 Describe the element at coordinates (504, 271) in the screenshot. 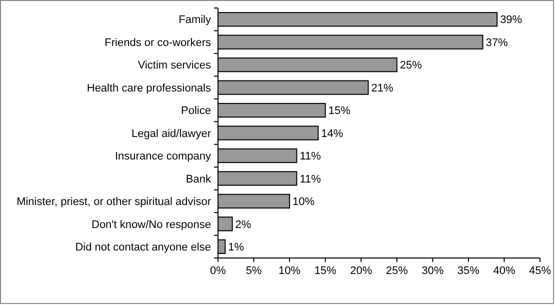

I see `x-tick-label: 40%` at that location.